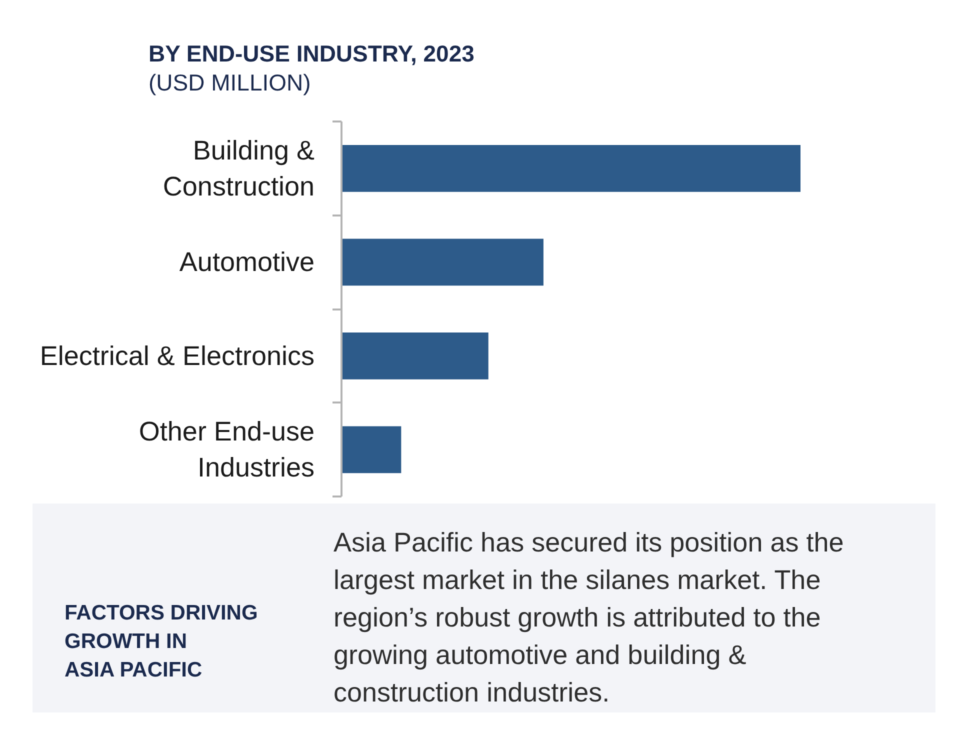  I want to click on chart-title: BY END-USE INDUSTRY, 2023, so click(311, 53).